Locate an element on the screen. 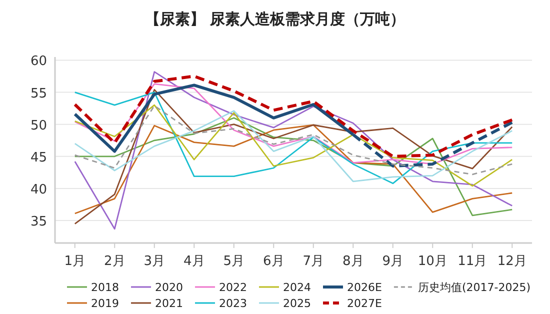 The width and height of the screenshot is (550, 314). x-tick-label: 7月 is located at coordinates (313, 261).